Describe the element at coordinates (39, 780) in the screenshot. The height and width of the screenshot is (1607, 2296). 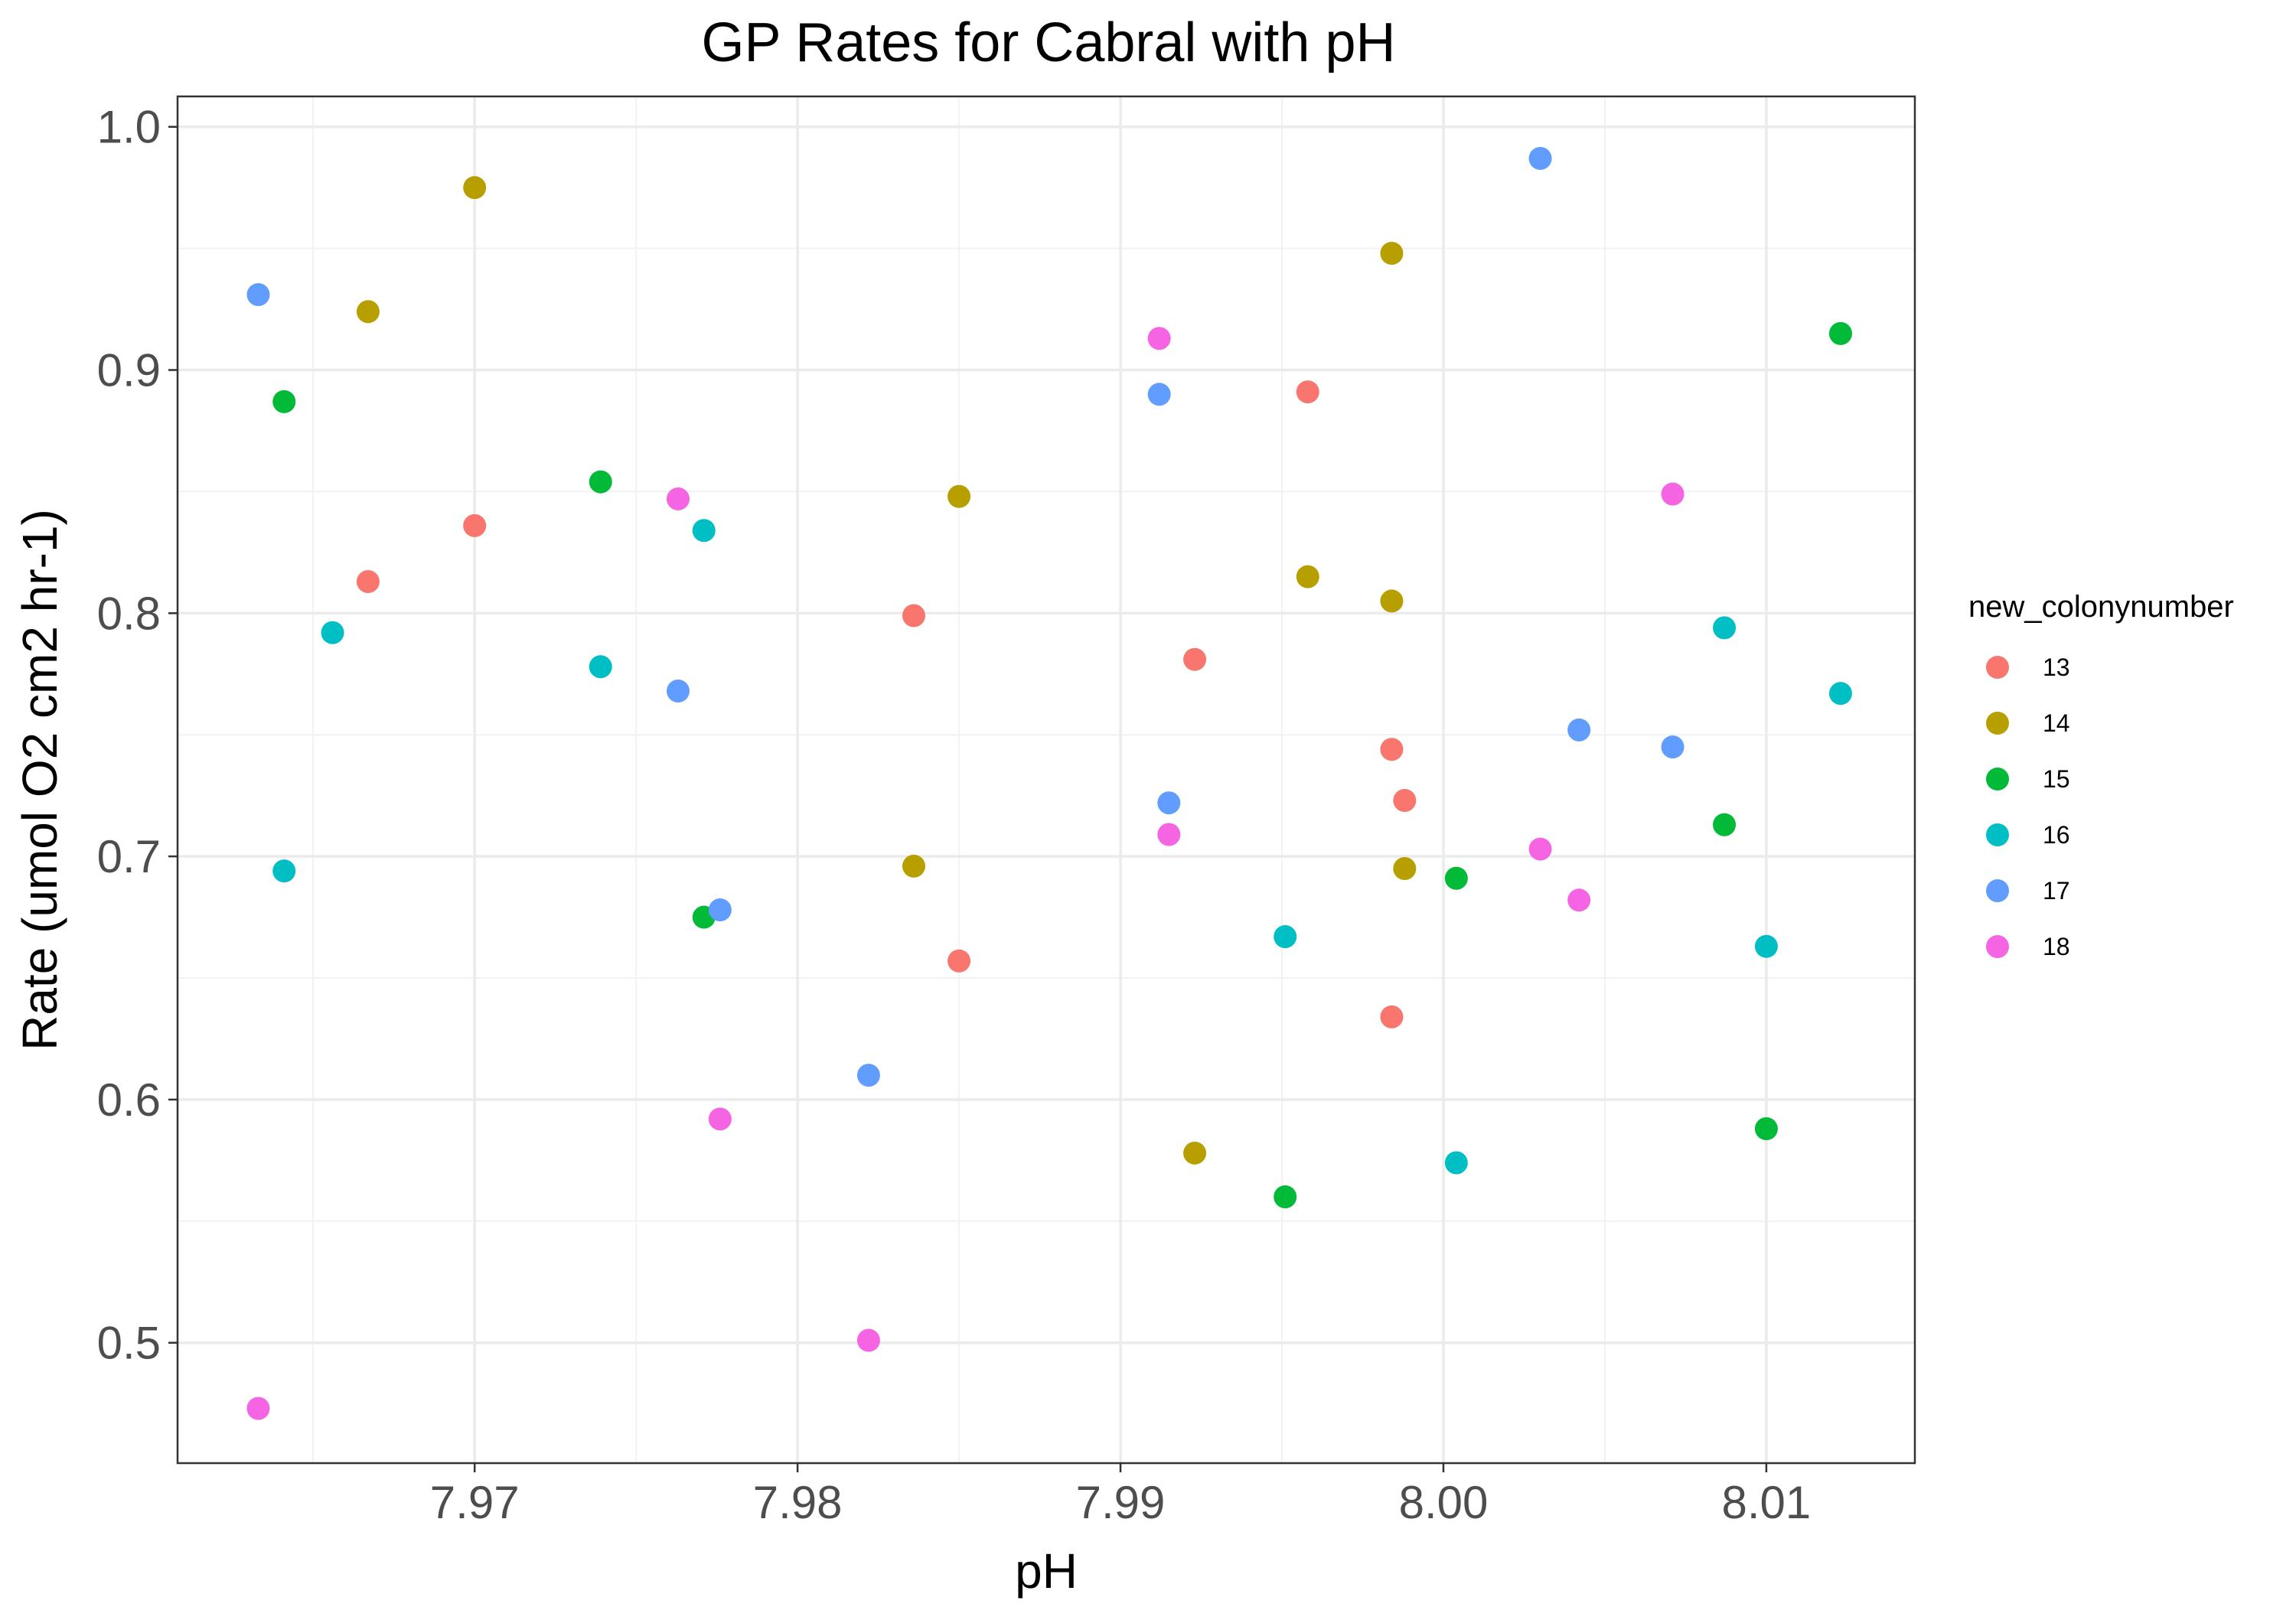
I see `y-axis-title: Rate (umol O2 cm2 hr-1)` at that location.